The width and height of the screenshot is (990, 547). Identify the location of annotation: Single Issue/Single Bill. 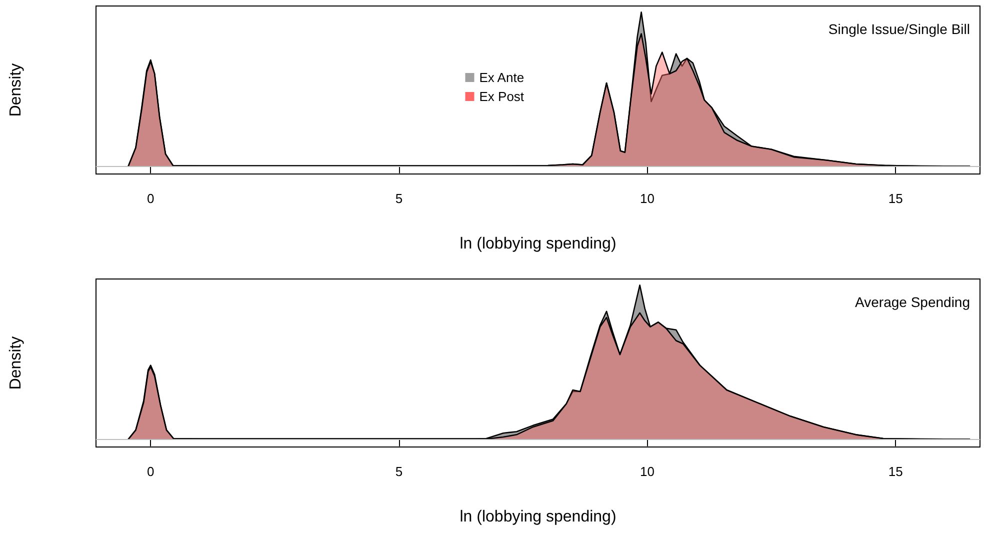
(899, 29).